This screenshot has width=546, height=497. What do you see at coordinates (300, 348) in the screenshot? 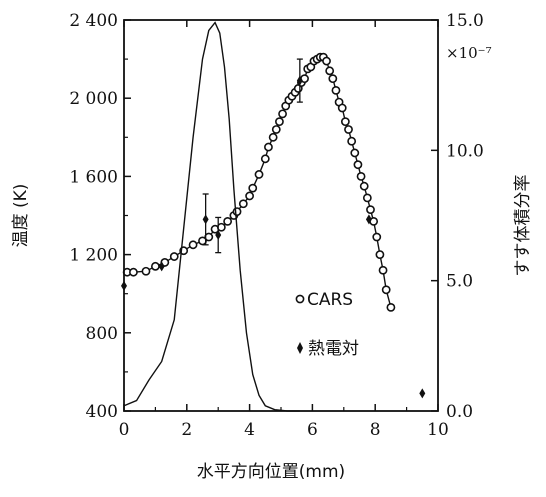
I see `legend-marker-thermocouple` at bounding box center [300, 348].